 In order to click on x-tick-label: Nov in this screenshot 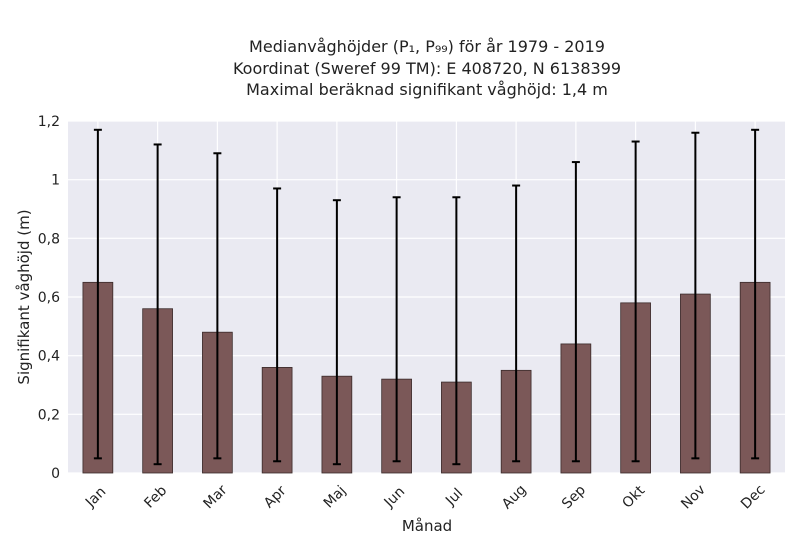, I will do `click(693, 497)`.